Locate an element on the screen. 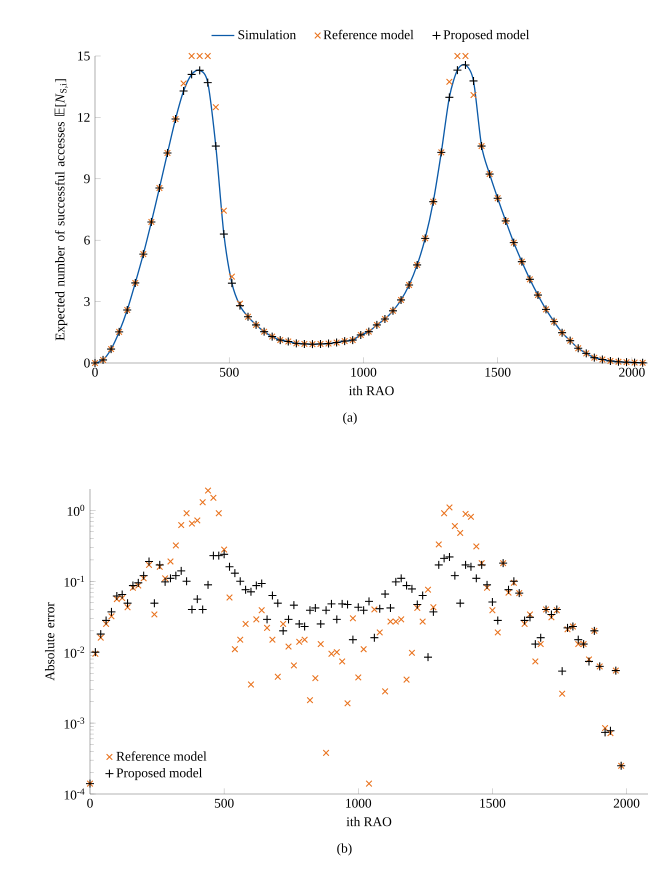 This screenshot has width=653, height=888. y-tick-label: 10$^{-1}$ is located at coordinates (74, 581).